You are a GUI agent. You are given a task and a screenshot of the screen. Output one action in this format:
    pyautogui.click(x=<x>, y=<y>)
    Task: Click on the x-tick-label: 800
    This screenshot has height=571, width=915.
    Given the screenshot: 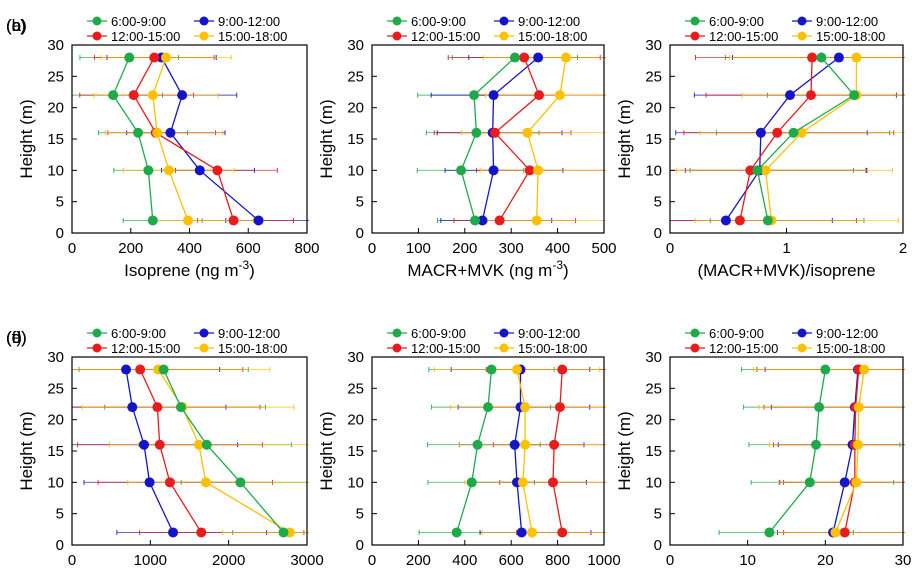 What is the action you would take?
    pyautogui.click(x=306, y=248)
    